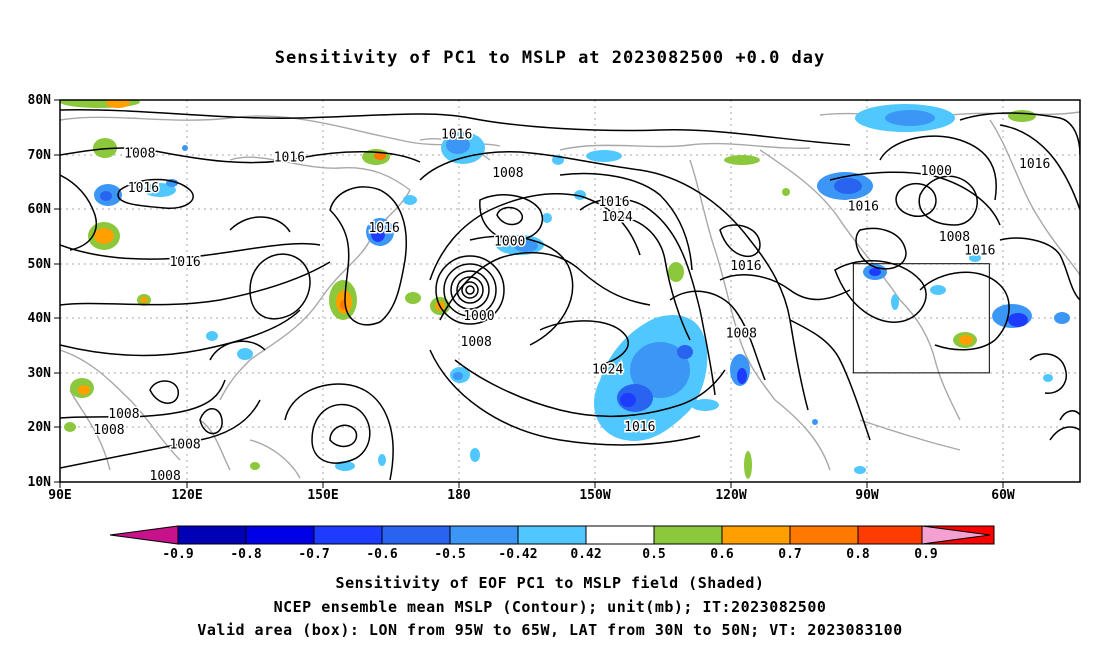 This screenshot has height=650, width=1100. I want to click on colorbar-label: 0.8, so click(858, 554).